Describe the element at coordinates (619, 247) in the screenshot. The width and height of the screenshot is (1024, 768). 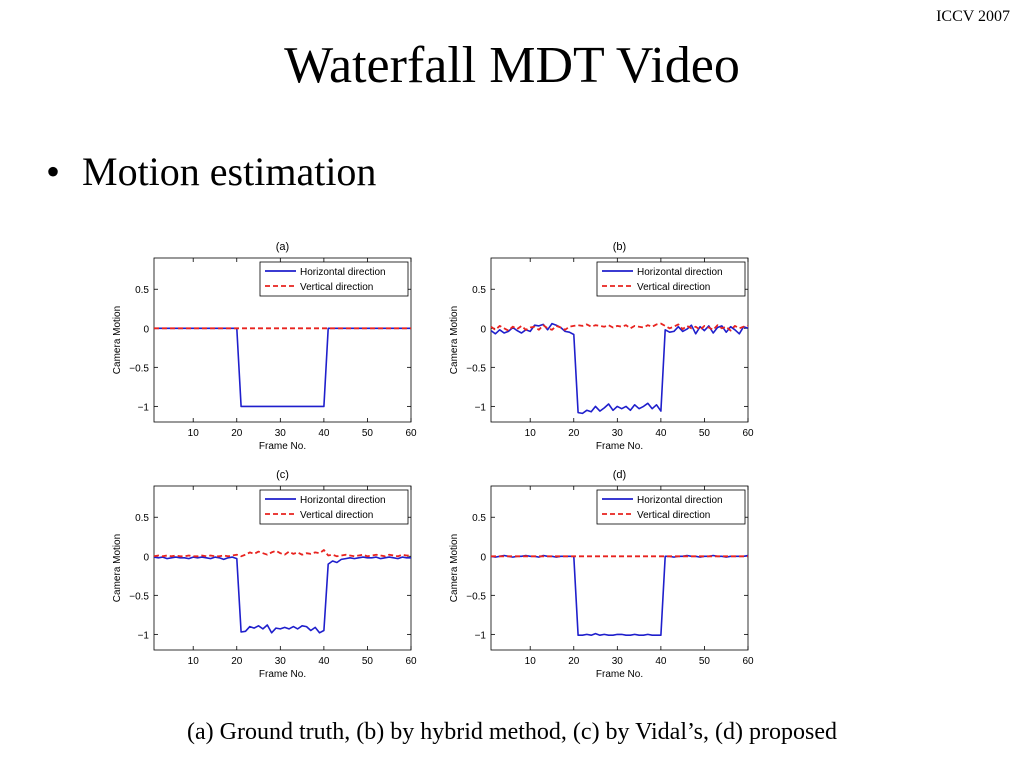
I see `chart-title: (b)` at that location.